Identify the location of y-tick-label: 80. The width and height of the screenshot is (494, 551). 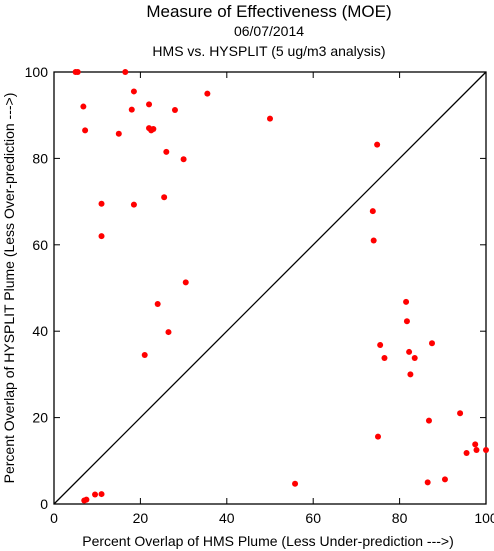
(40, 158).